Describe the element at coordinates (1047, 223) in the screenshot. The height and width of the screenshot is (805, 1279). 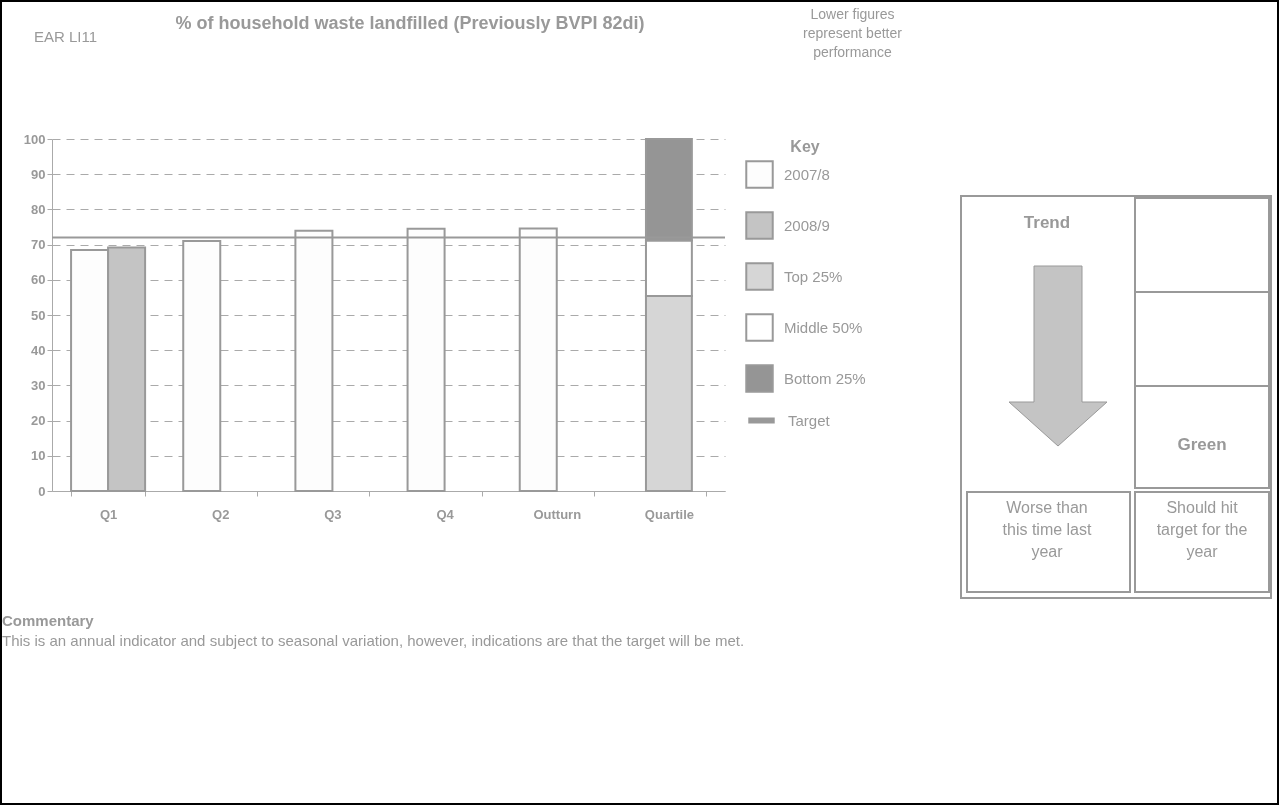
I see `text: Trend` at that location.